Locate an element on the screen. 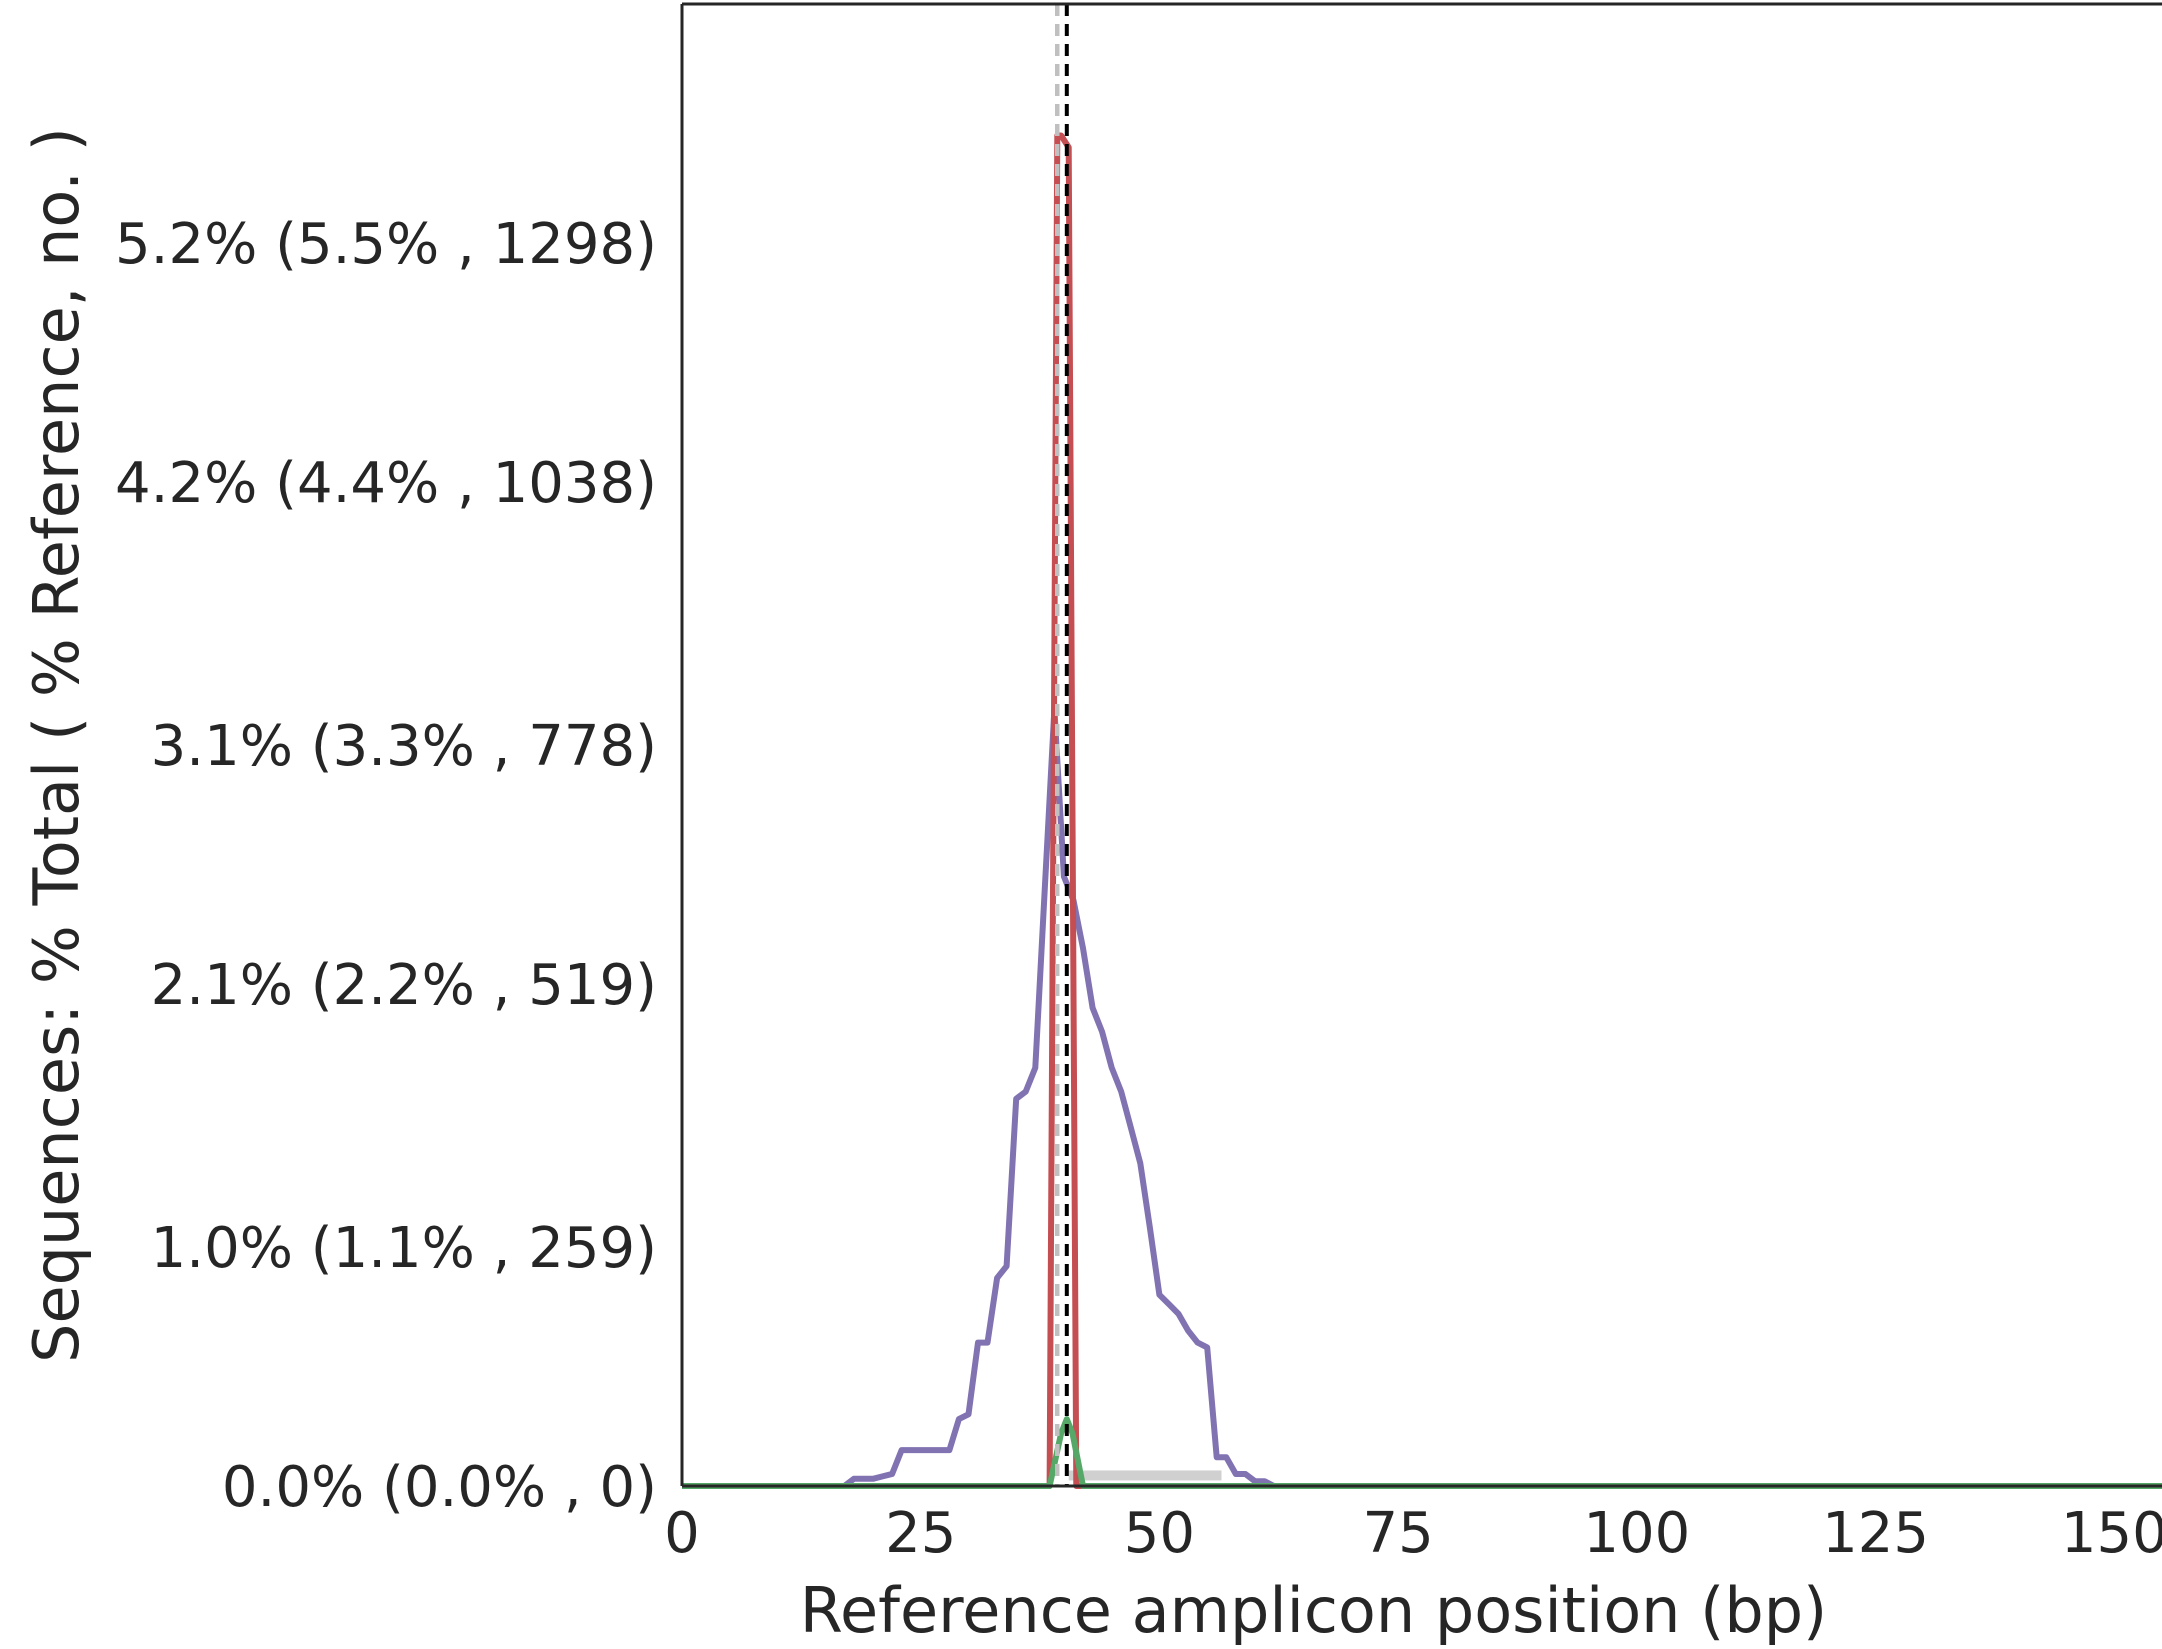  x-tick-label: 75 is located at coordinates (1397, 1533).